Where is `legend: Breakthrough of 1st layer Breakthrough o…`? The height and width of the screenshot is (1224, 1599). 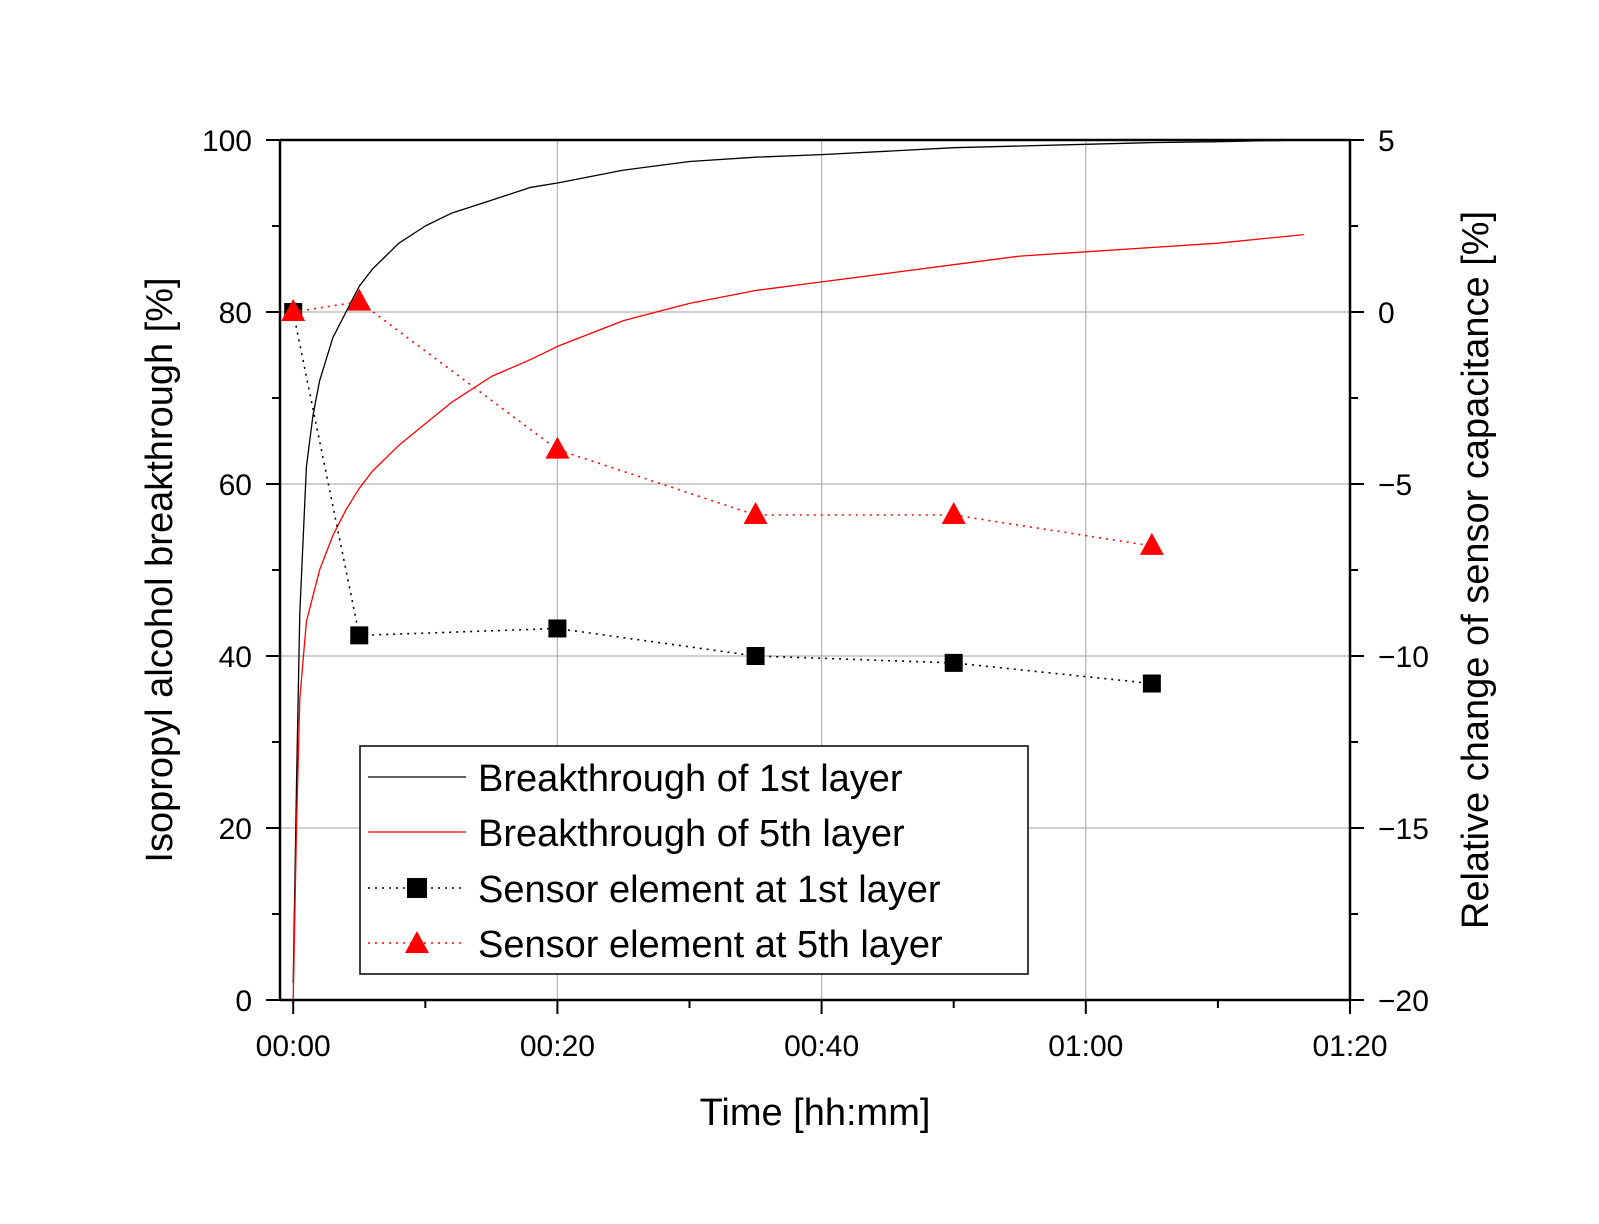
legend: Breakthrough of 1st layer Breakthrough o… is located at coordinates (694, 860).